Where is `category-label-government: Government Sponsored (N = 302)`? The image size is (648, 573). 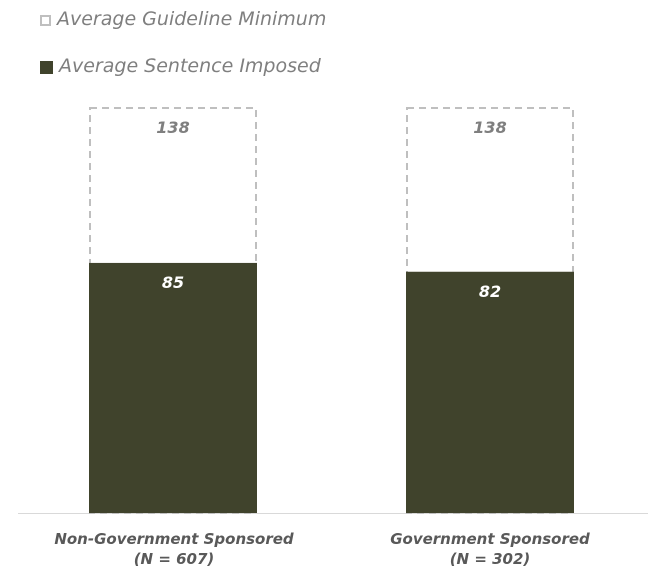
category-label-government: Government Sponsored (N = 302) is located at coordinates (490, 549).